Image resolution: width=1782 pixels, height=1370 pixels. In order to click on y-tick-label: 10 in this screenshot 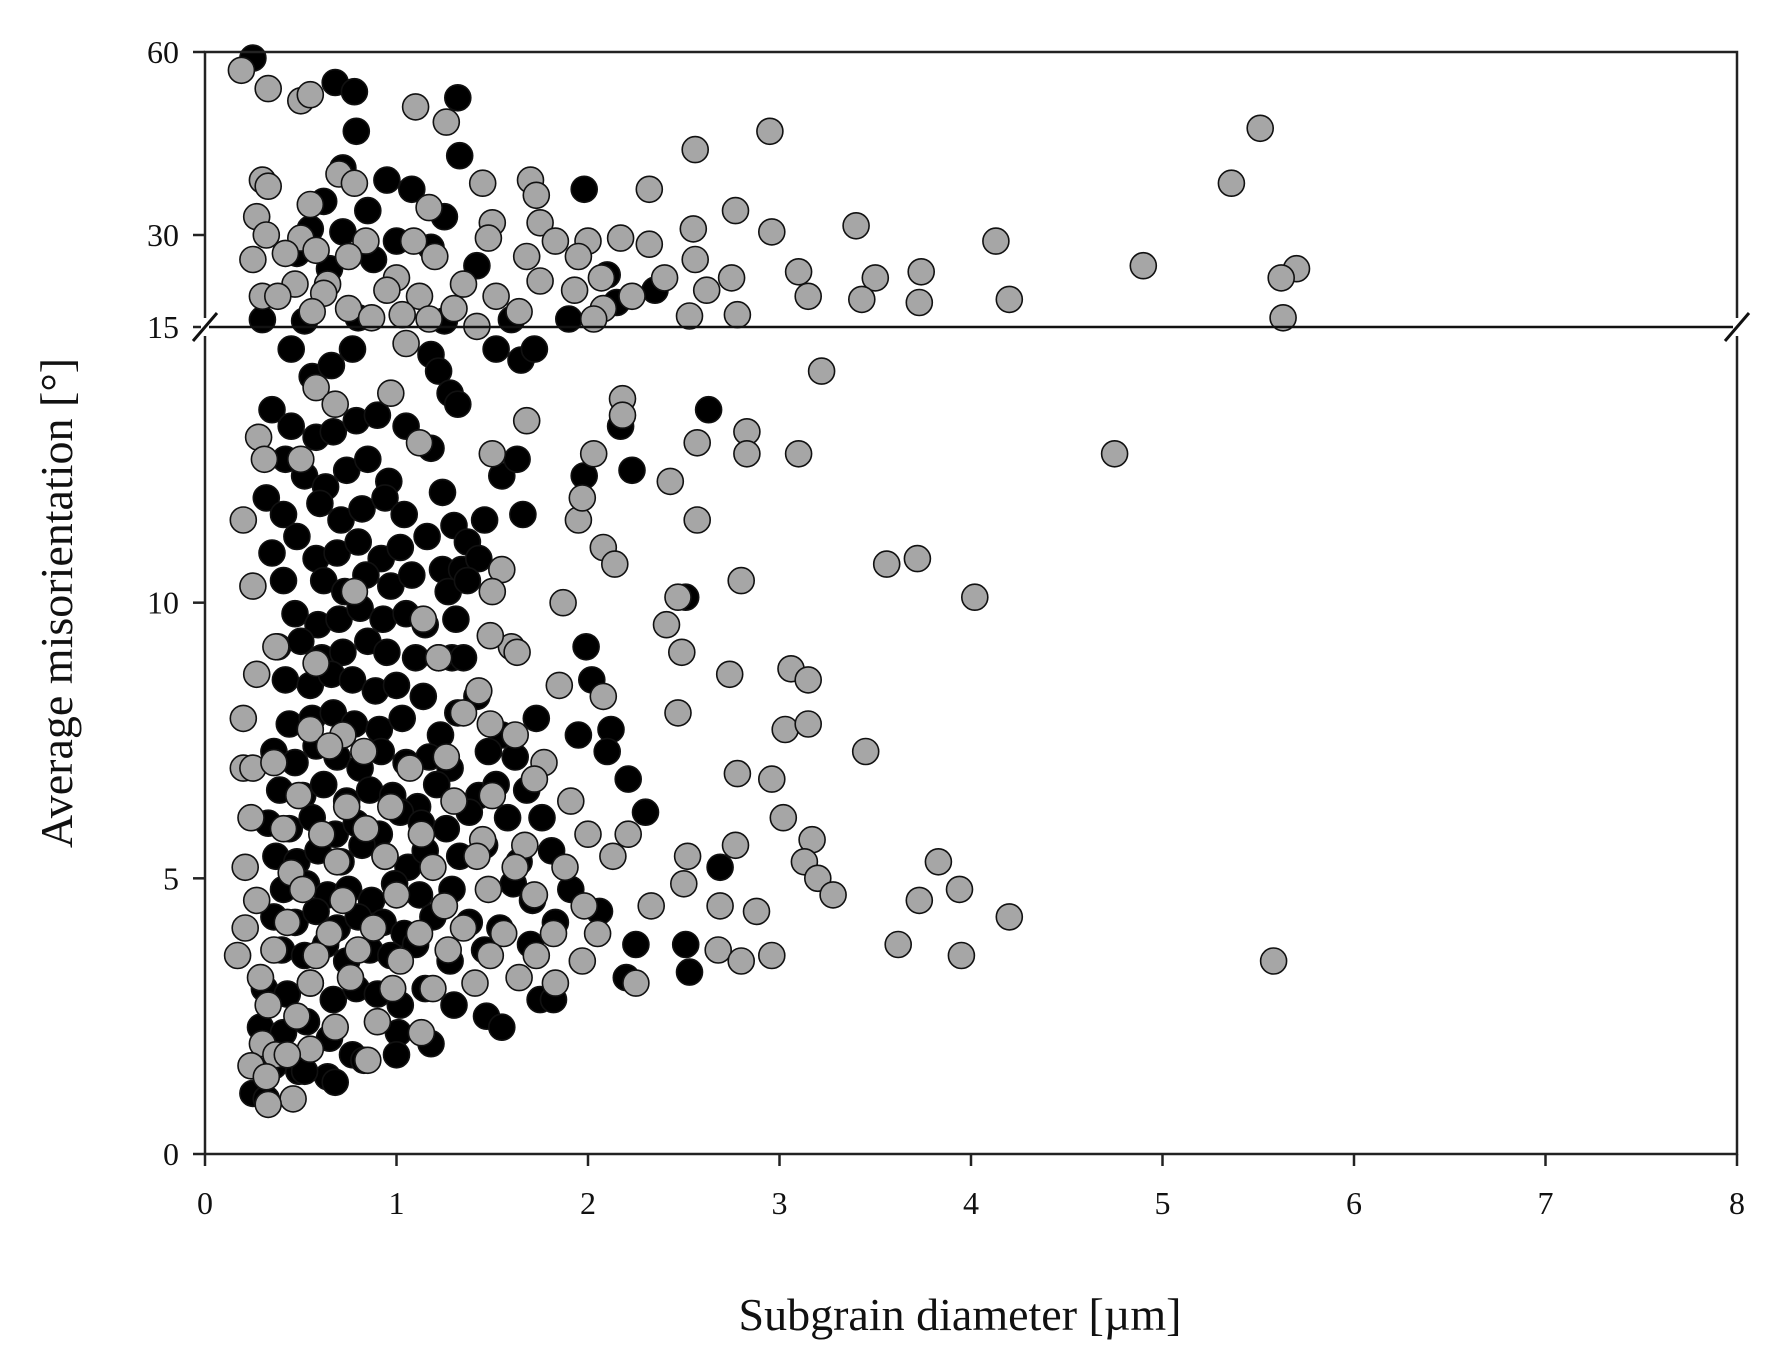, I will do `click(163, 603)`.